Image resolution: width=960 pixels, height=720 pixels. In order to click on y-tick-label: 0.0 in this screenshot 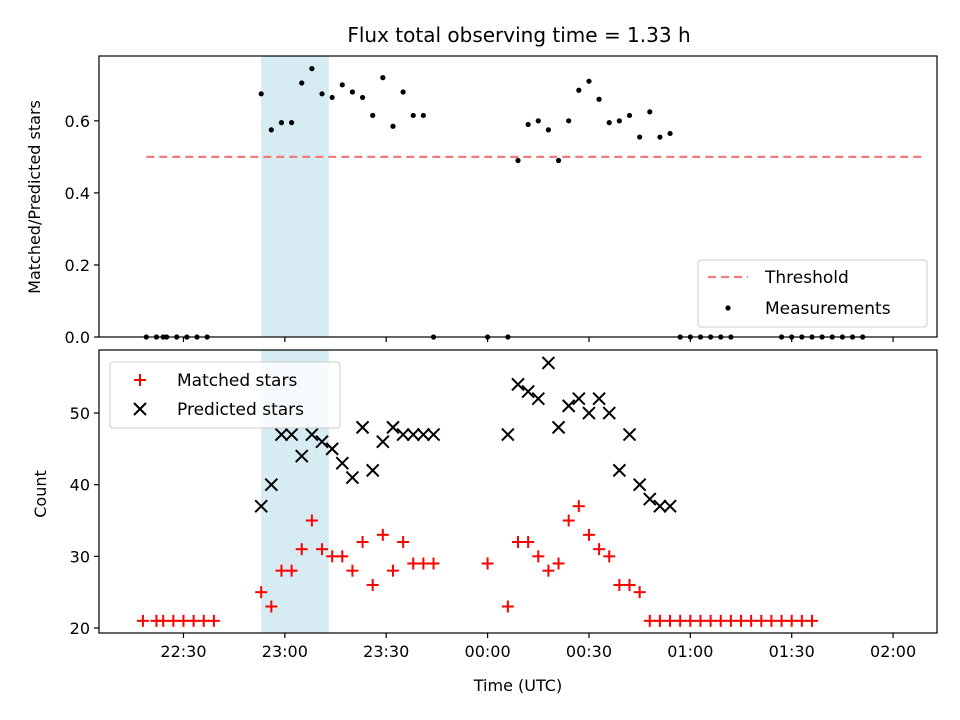, I will do `click(77, 337)`.